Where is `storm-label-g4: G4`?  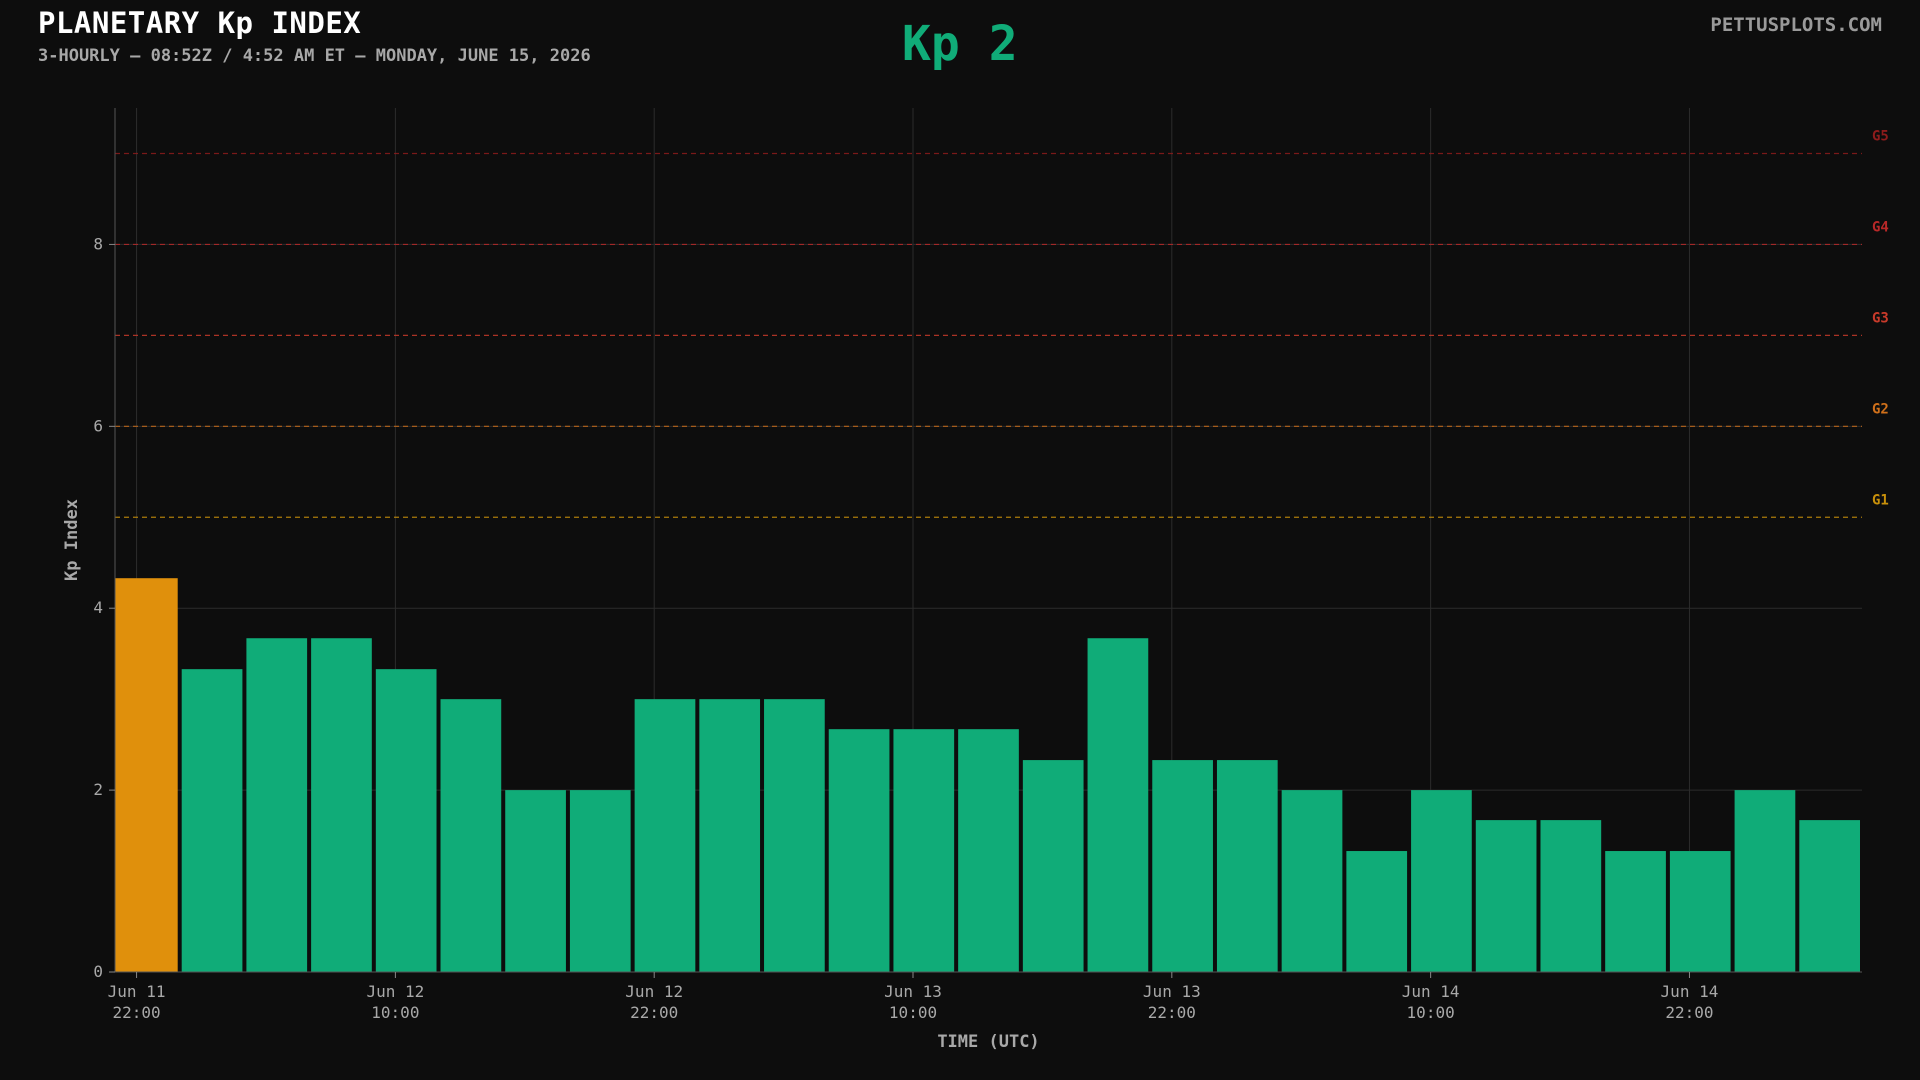
storm-label-g4: G4 is located at coordinates (1880, 227).